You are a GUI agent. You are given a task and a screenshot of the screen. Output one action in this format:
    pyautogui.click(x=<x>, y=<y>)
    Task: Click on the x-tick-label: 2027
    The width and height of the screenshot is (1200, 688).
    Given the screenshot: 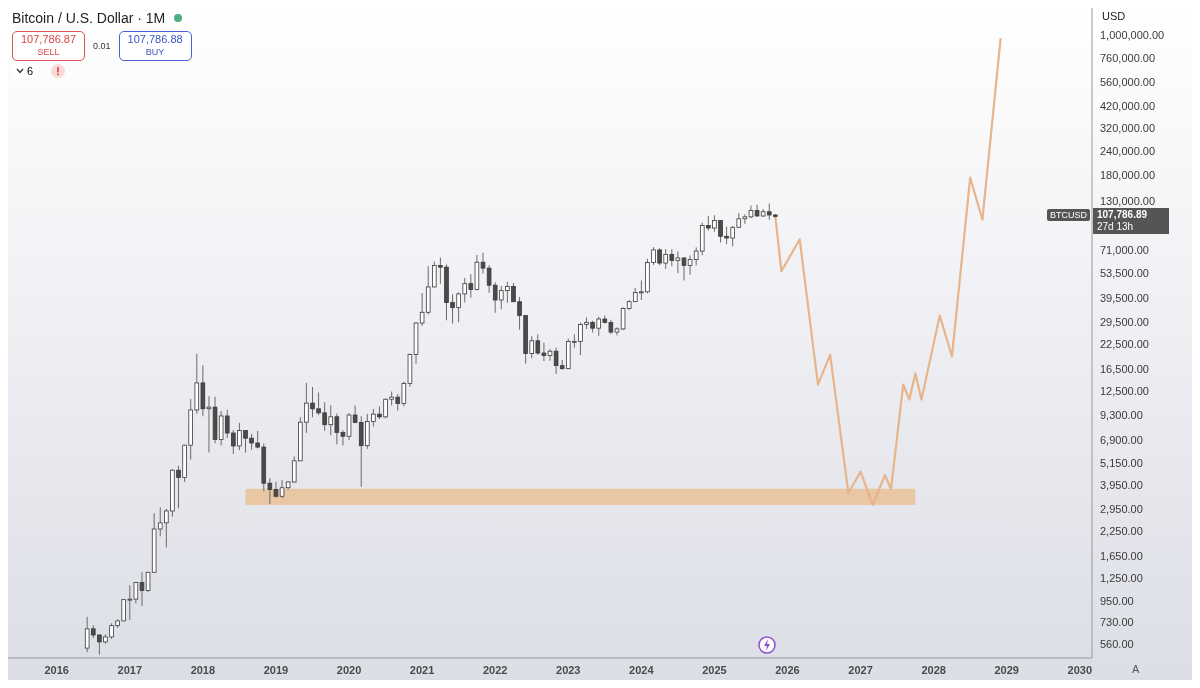 What is the action you would take?
    pyautogui.click(x=860, y=669)
    